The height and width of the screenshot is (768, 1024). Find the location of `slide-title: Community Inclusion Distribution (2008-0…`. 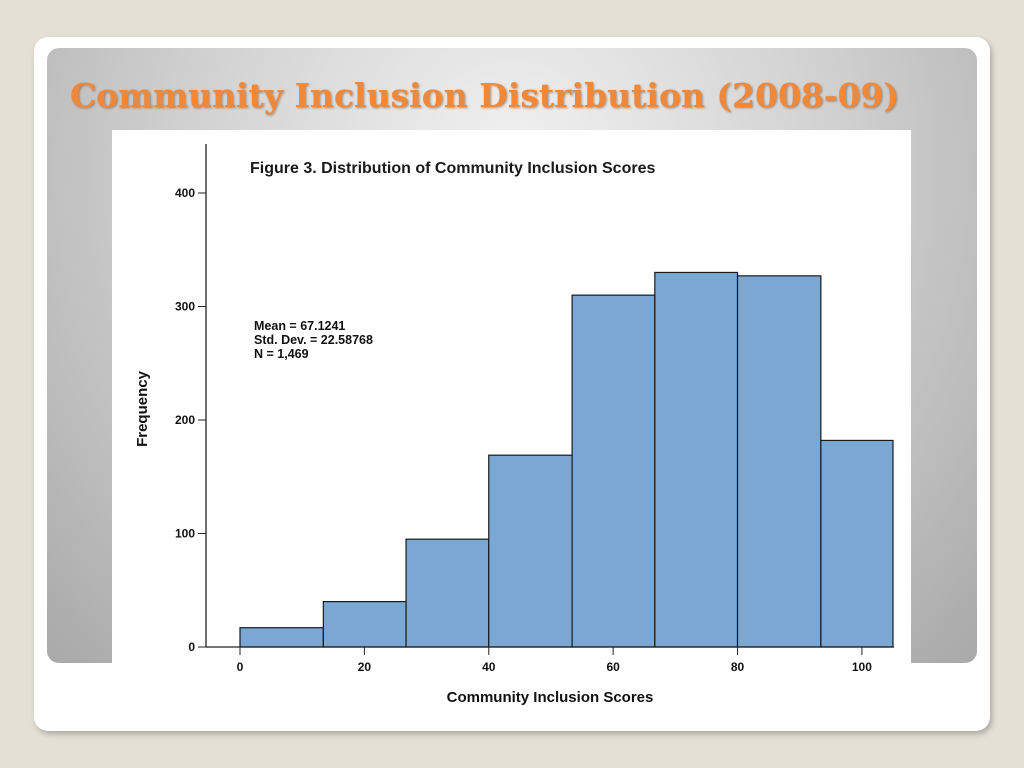

slide-title: Community Inclusion Distribution (2008-0… is located at coordinates (485, 95).